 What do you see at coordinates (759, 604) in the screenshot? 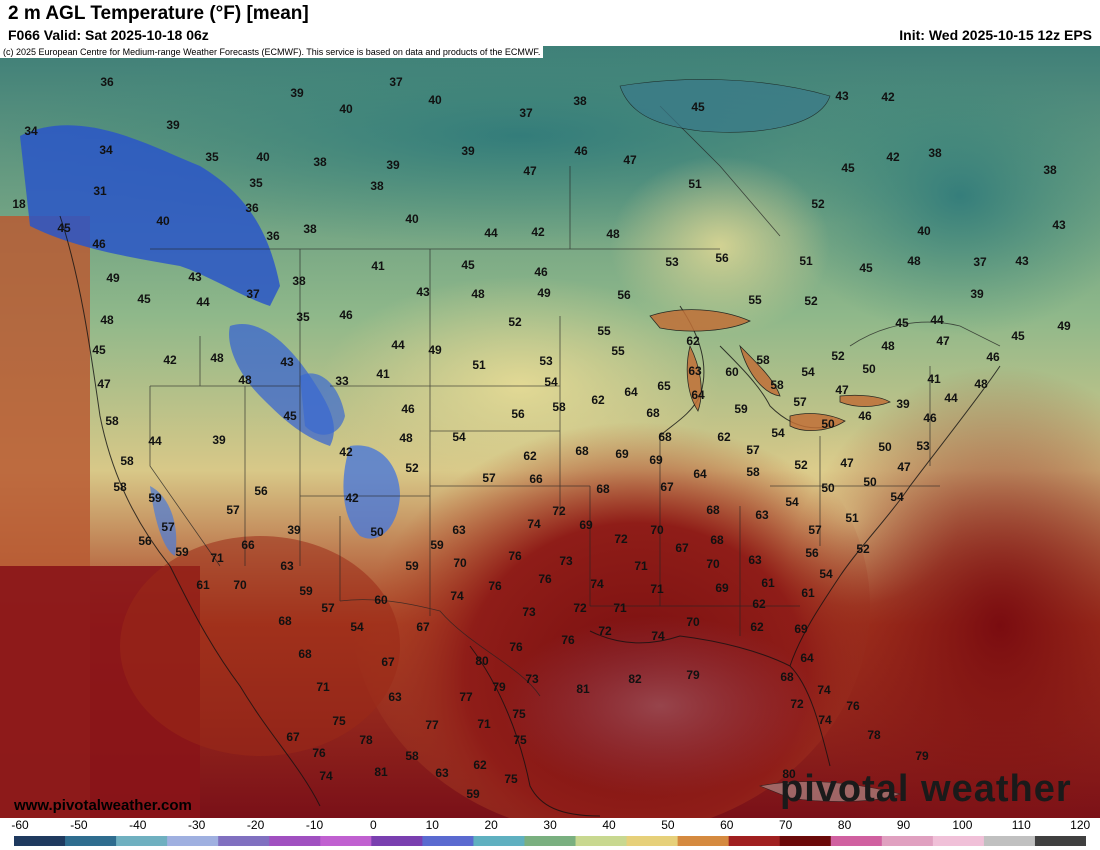
I see `temperature-label: 62` at bounding box center [759, 604].